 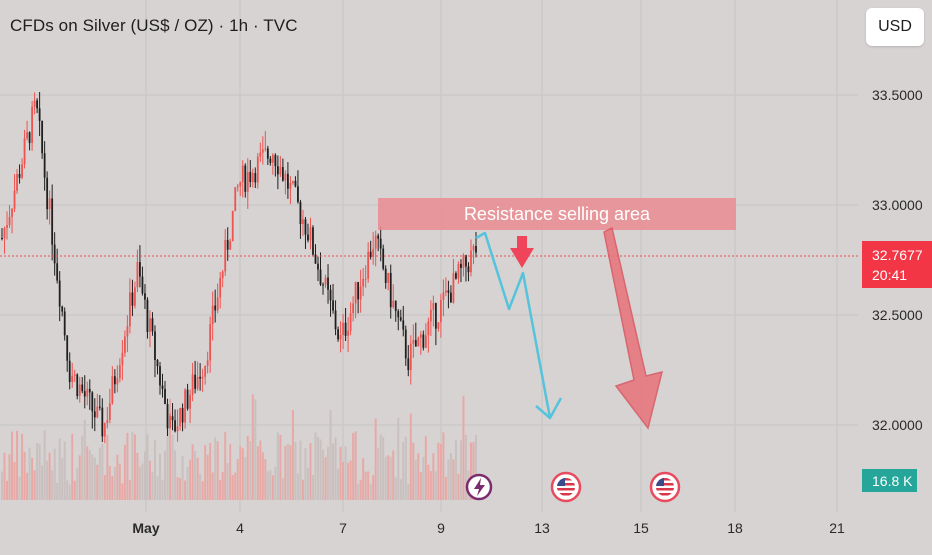 What do you see at coordinates (145, 528) in the screenshot?
I see `x-tick-label: May` at bounding box center [145, 528].